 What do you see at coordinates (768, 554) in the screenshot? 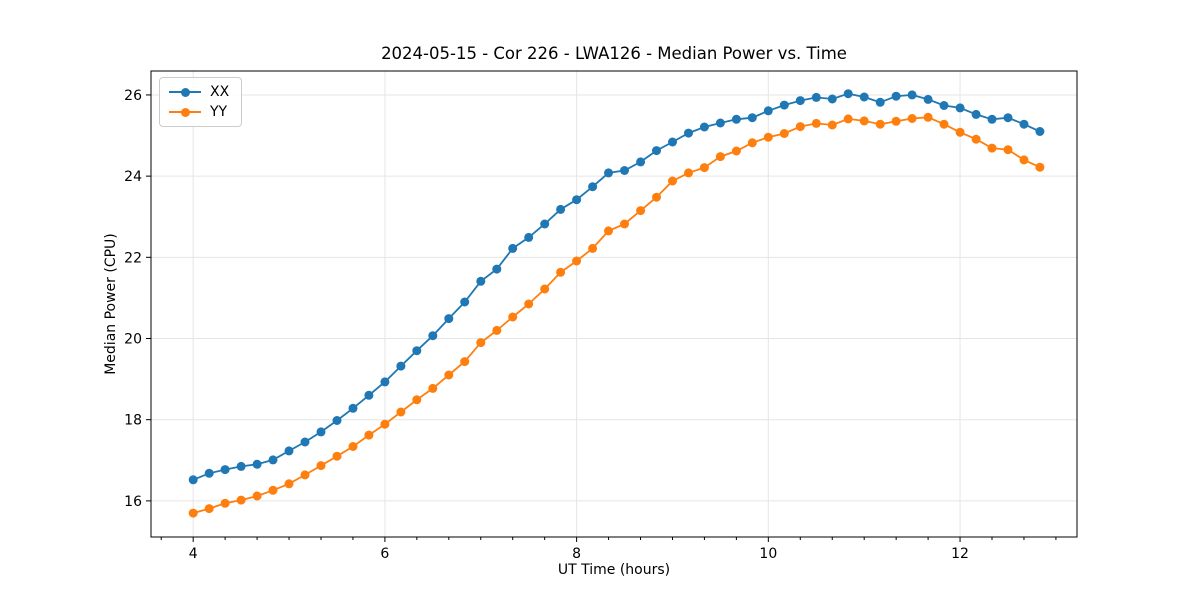
I see `x-tick-label: 10` at bounding box center [768, 554].